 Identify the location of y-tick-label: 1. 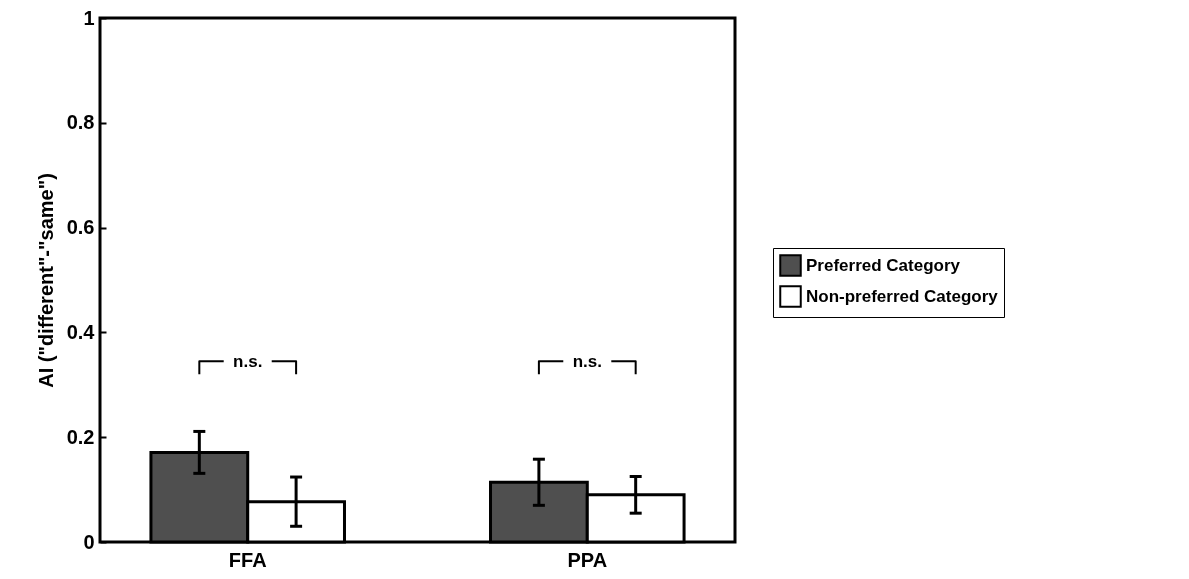
(89, 17).